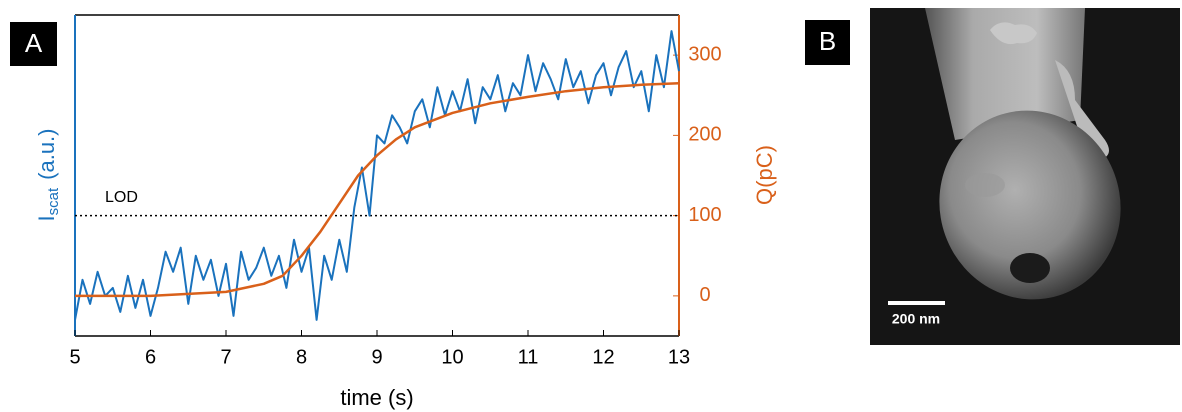  I want to click on y-axis-label: Iscat (a.u.), so click(48, 175).